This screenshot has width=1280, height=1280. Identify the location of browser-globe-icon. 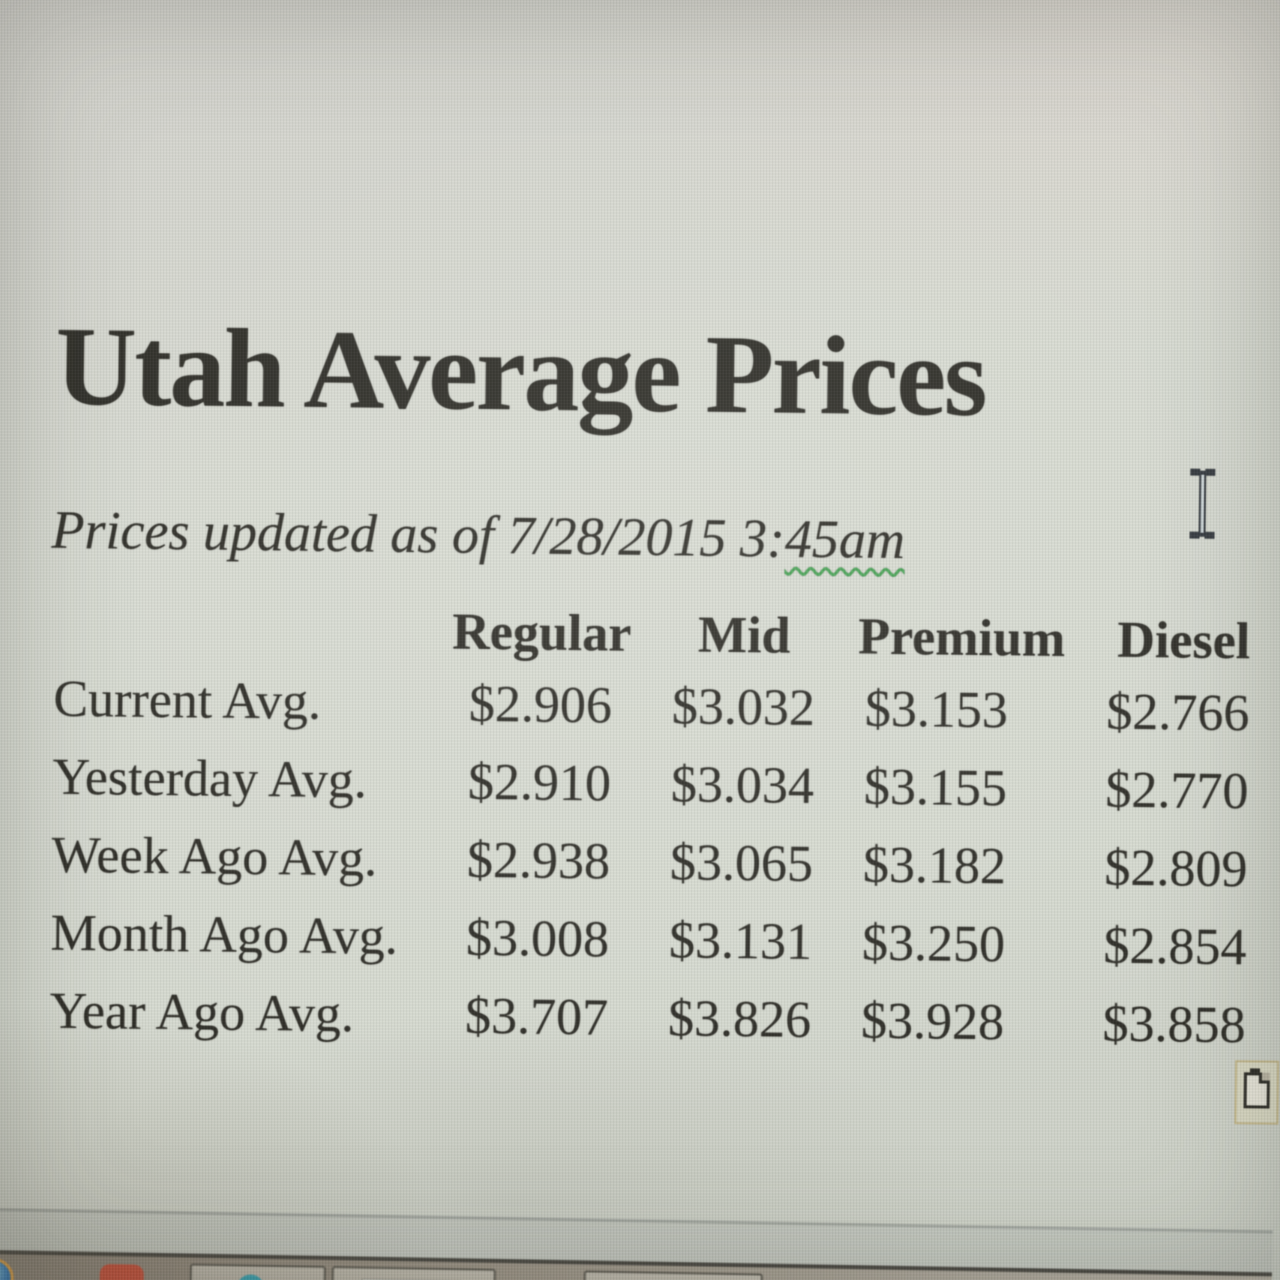
(7, 1268).